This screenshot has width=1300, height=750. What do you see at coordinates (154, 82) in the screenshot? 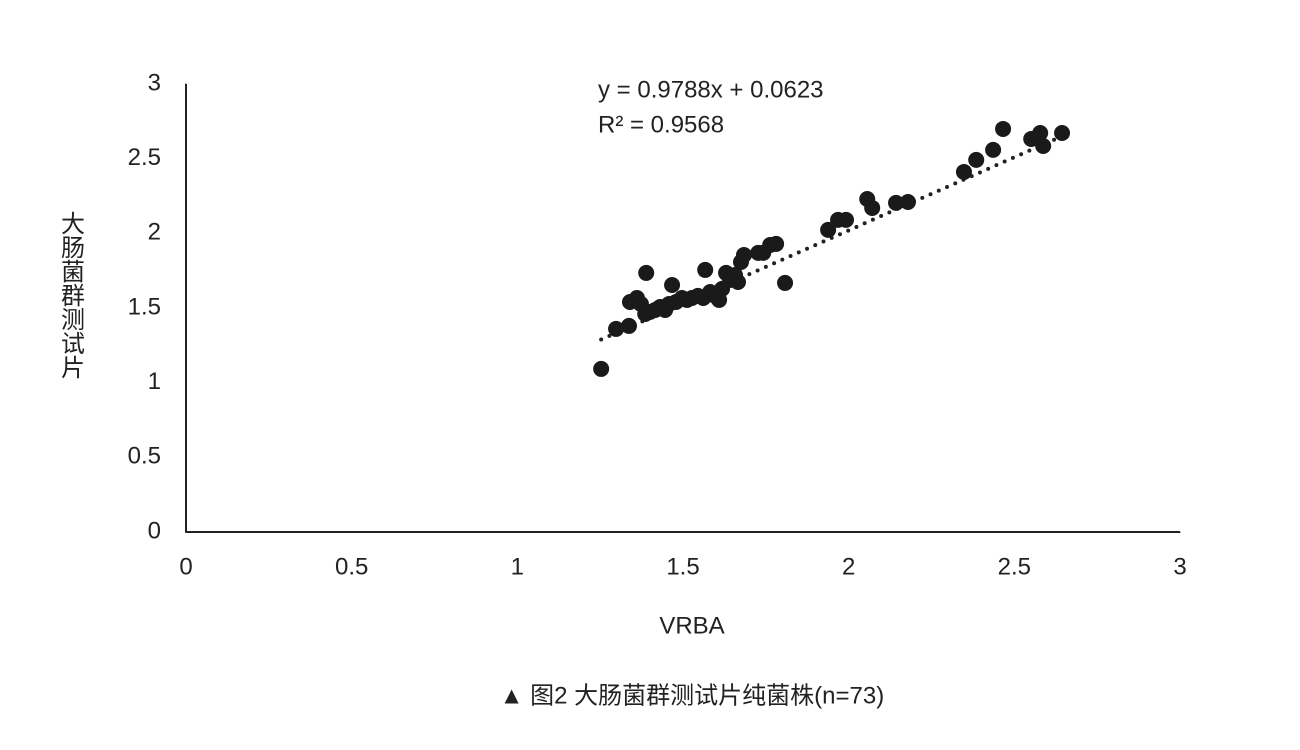
I see `y-tick-label: 3` at bounding box center [154, 82].